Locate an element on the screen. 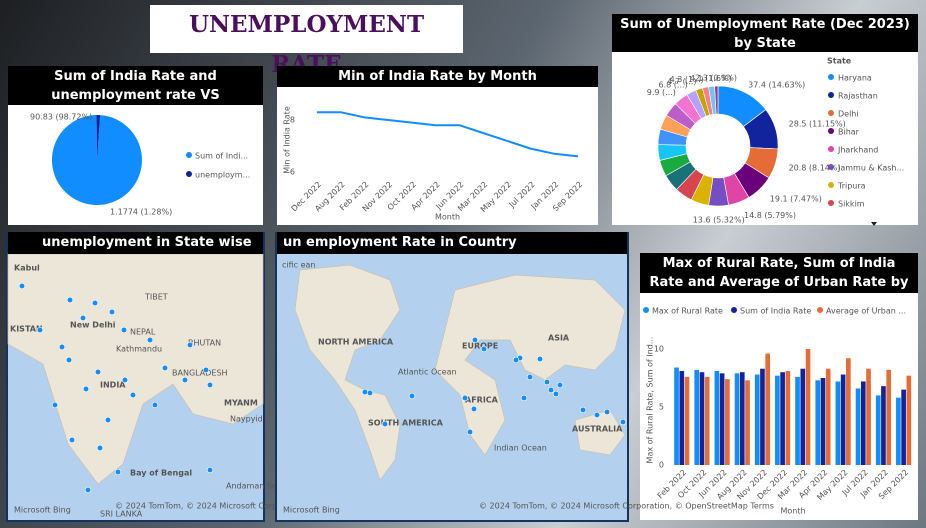  y-tick-label: 5 is located at coordinates (661, 407).